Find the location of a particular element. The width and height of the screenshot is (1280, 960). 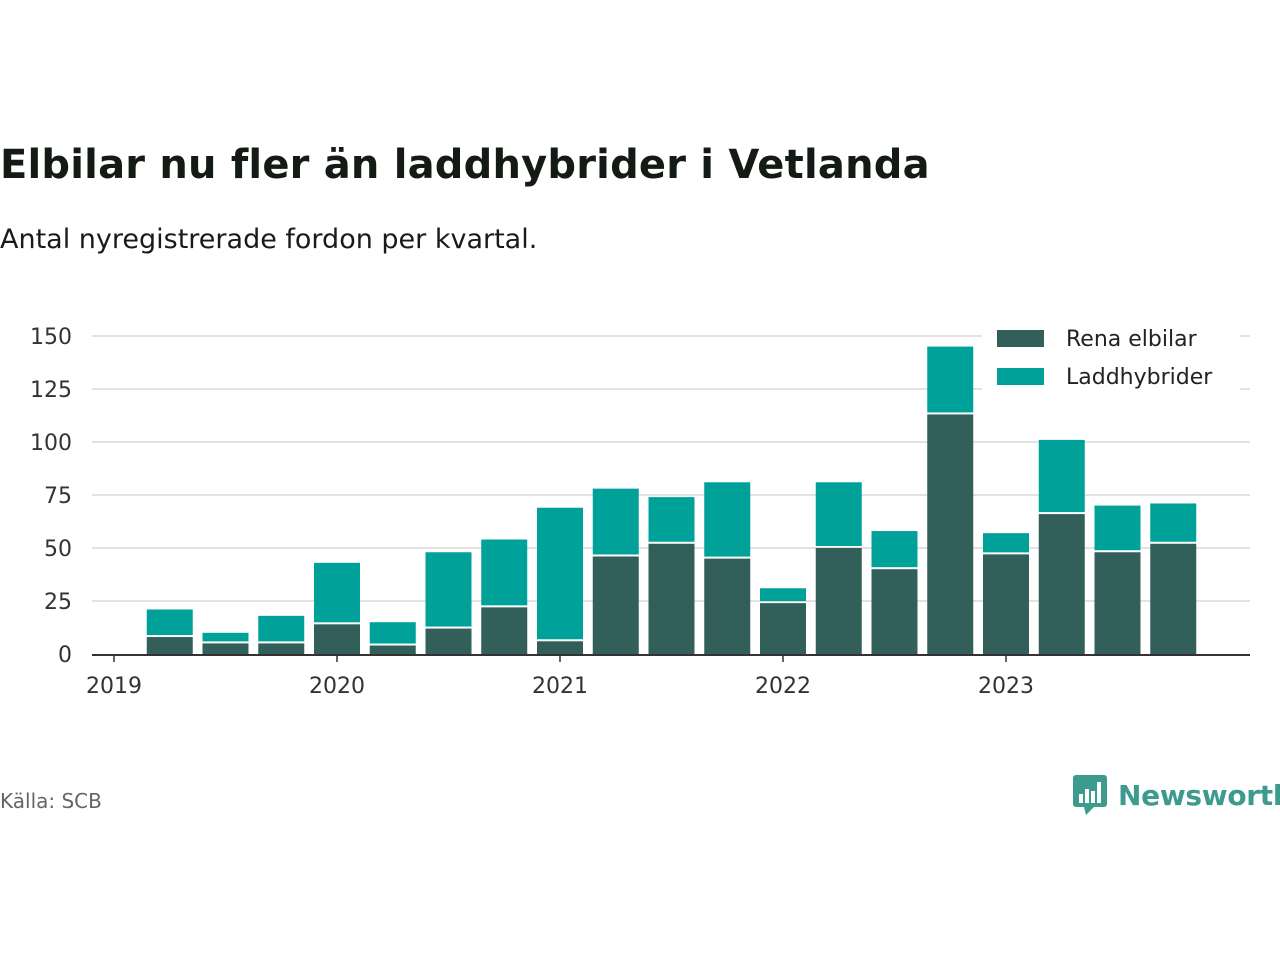

y-tick-label: 25 is located at coordinates (58, 602).